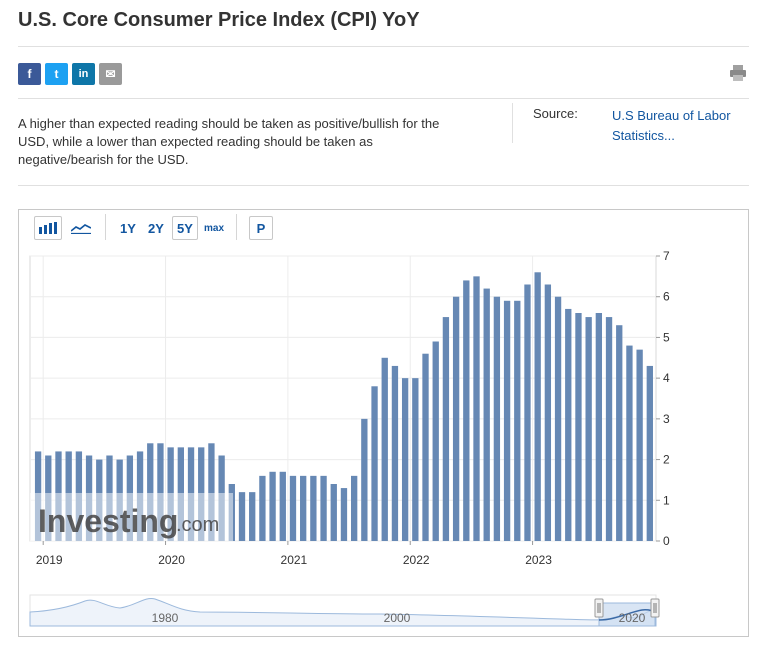  Describe the element at coordinates (29, 74) in the screenshot. I see `facebook-icon: f` at that location.